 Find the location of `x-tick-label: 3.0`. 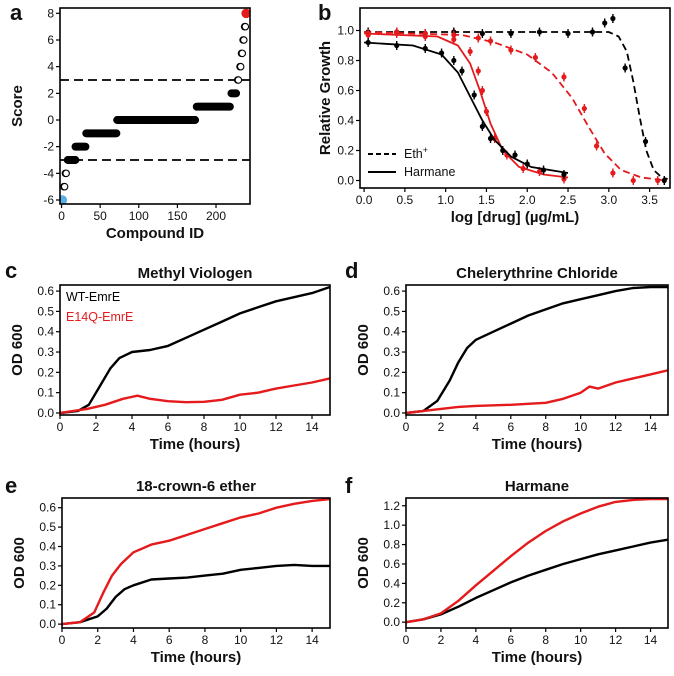

x-tick-label: 3.0 is located at coordinates (608, 200).